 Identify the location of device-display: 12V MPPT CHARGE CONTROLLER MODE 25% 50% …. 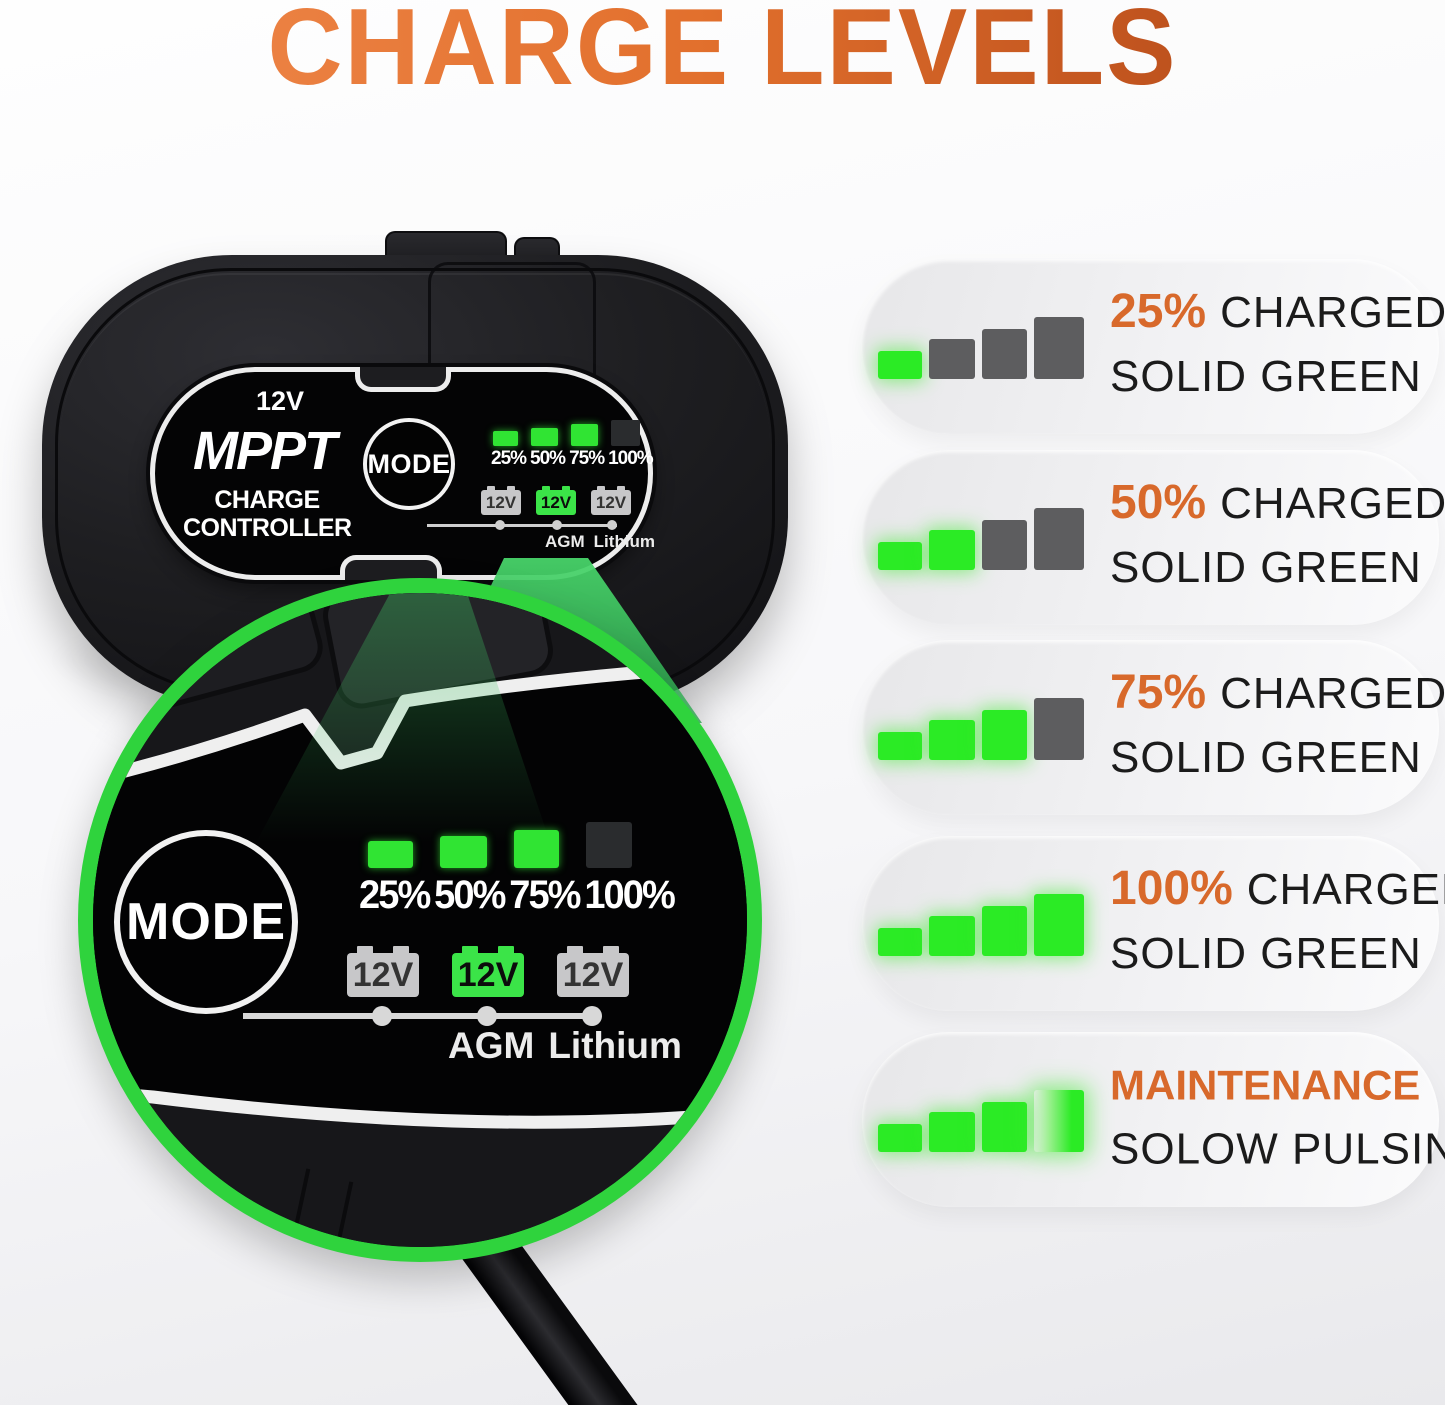
(402, 473).